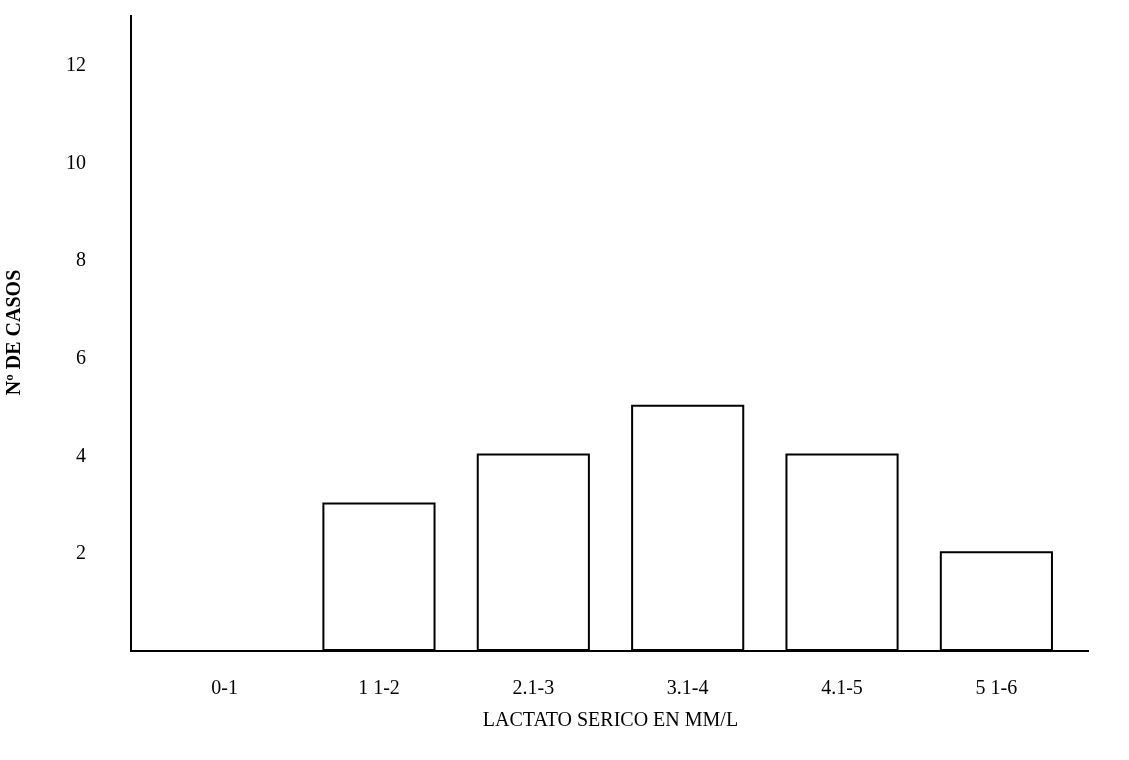  Describe the element at coordinates (687, 687) in the screenshot. I see `x-tick-label: 3.1-4` at that location.